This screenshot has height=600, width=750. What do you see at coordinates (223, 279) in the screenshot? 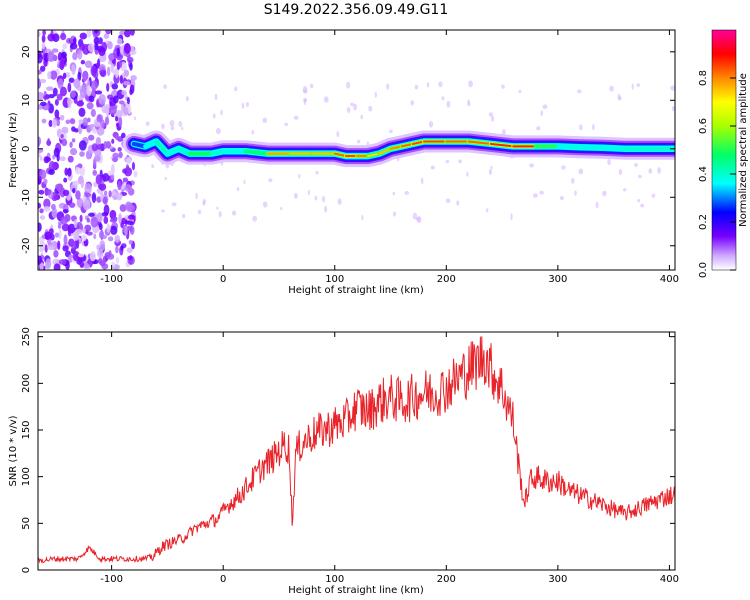
I see `x-tick-label: 0` at bounding box center [223, 279].